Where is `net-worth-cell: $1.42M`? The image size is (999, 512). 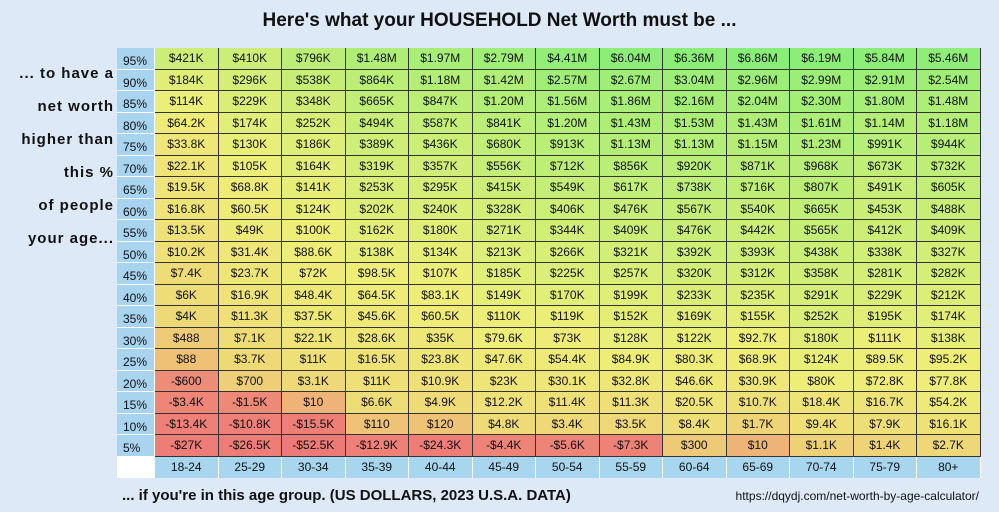
net-worth-cell: $1.42M is located at coordinates (504, 80).